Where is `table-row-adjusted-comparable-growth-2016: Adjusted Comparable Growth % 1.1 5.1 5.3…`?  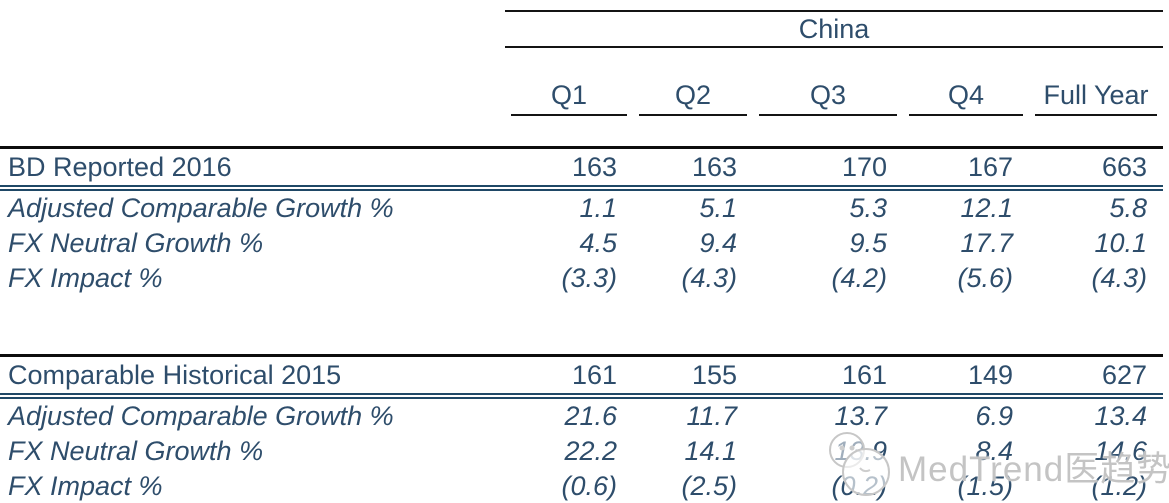
table-row-adjusted-comparable-growth-2016: Adjusted Comparable Growth % 1.1 5.1 5.3… is located at coordinates (581, 207).